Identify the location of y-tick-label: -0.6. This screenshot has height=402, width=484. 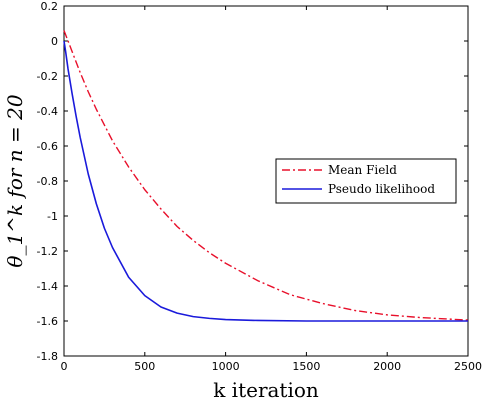
(47, 146).